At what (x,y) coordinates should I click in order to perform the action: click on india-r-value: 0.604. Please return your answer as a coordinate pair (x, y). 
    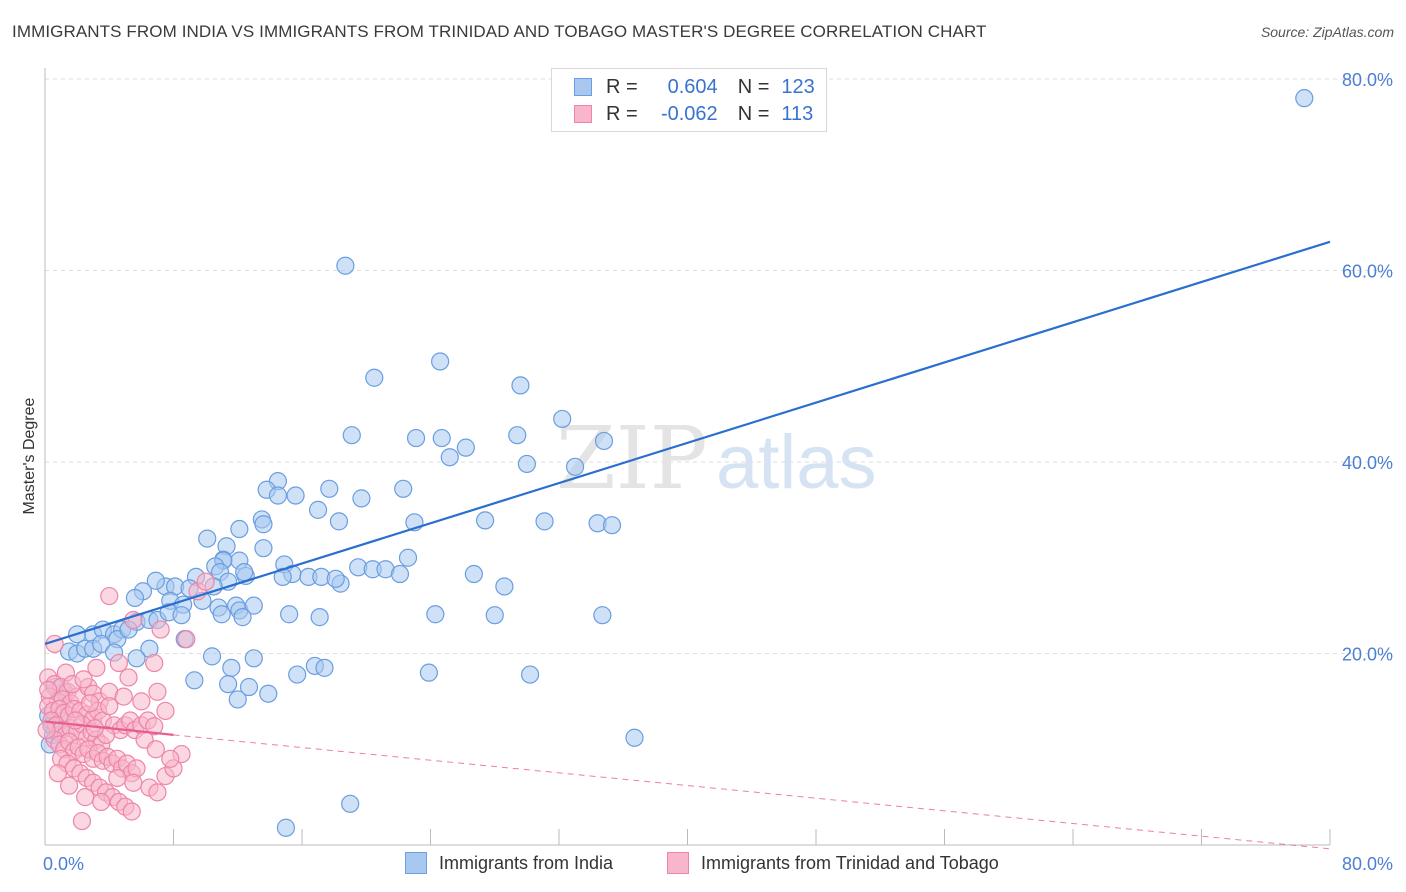
    Looking at the image, I should click on (692, 86).